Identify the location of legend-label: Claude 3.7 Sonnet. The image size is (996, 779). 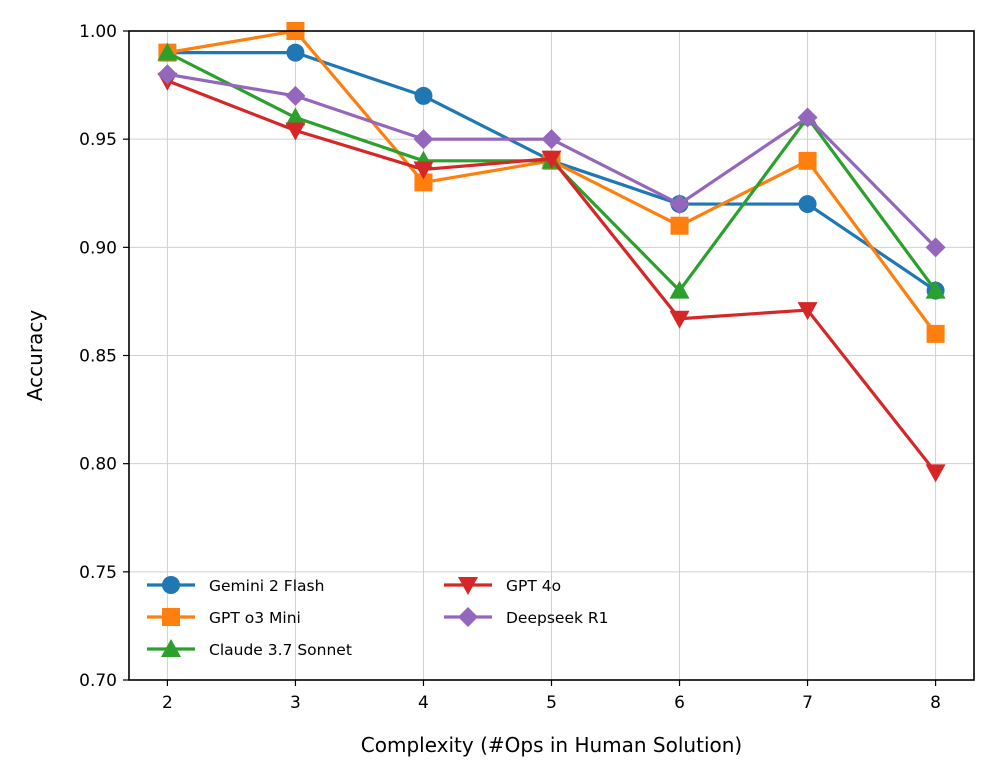
(280, 650).